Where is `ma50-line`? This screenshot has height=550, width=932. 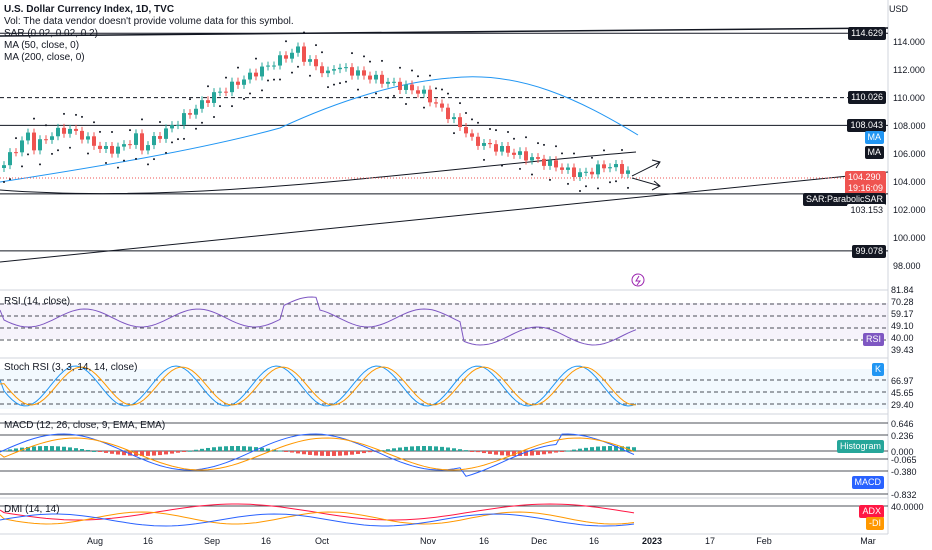 ma50-line is located at coordinates (319, 129).